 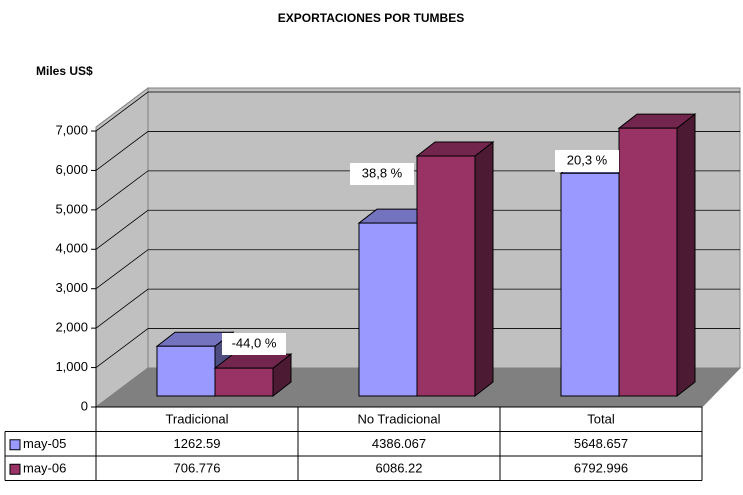 I want to click on y-tick-label: 1,000, so click(x=71, y=366).